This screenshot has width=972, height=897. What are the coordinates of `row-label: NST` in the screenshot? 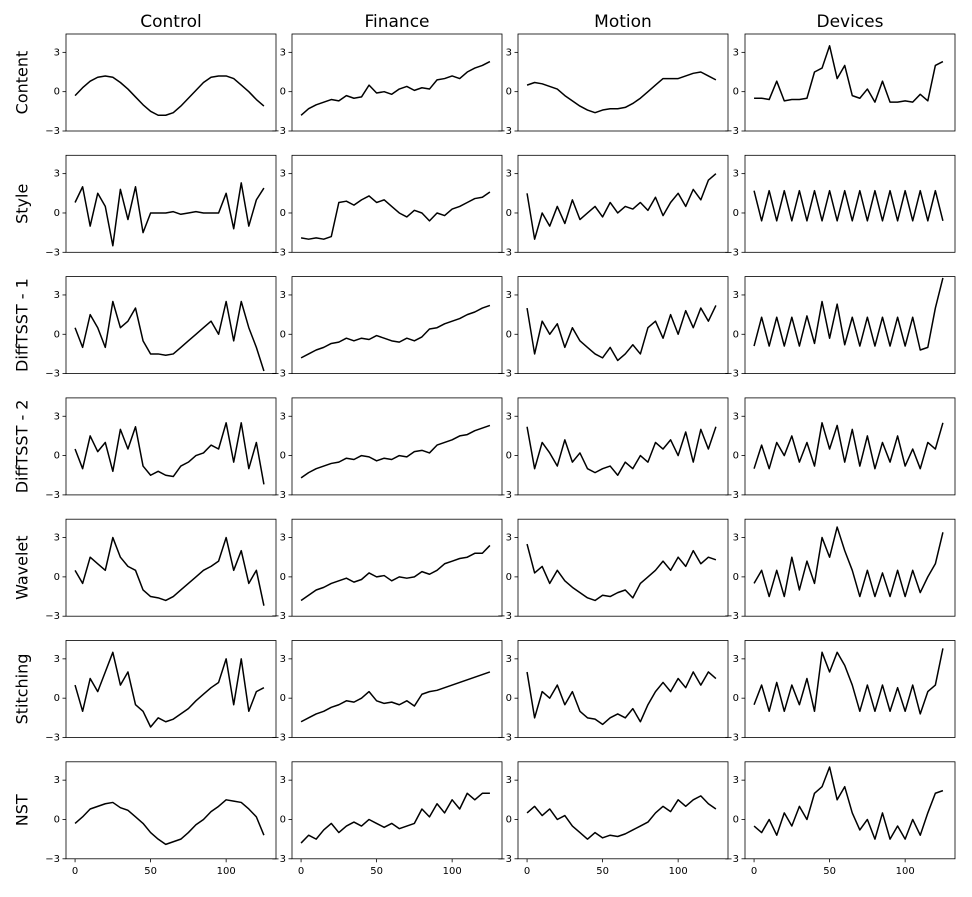 It's located at (22, 810).